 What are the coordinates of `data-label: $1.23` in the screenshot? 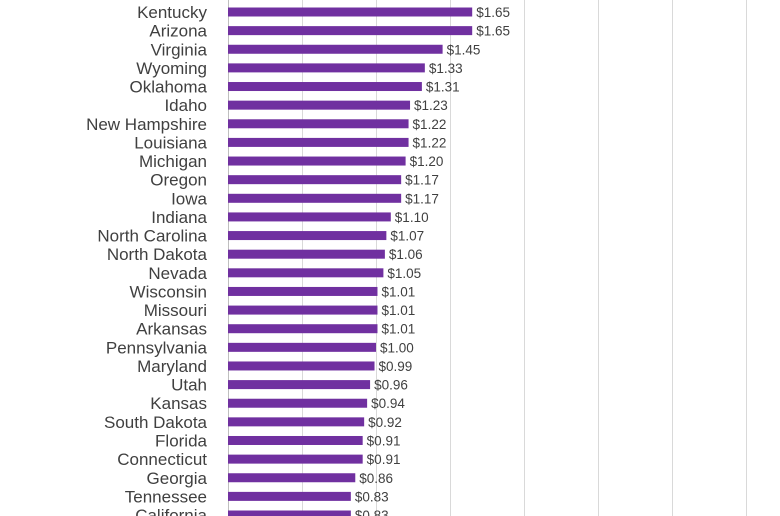 It's located at (431, 105).